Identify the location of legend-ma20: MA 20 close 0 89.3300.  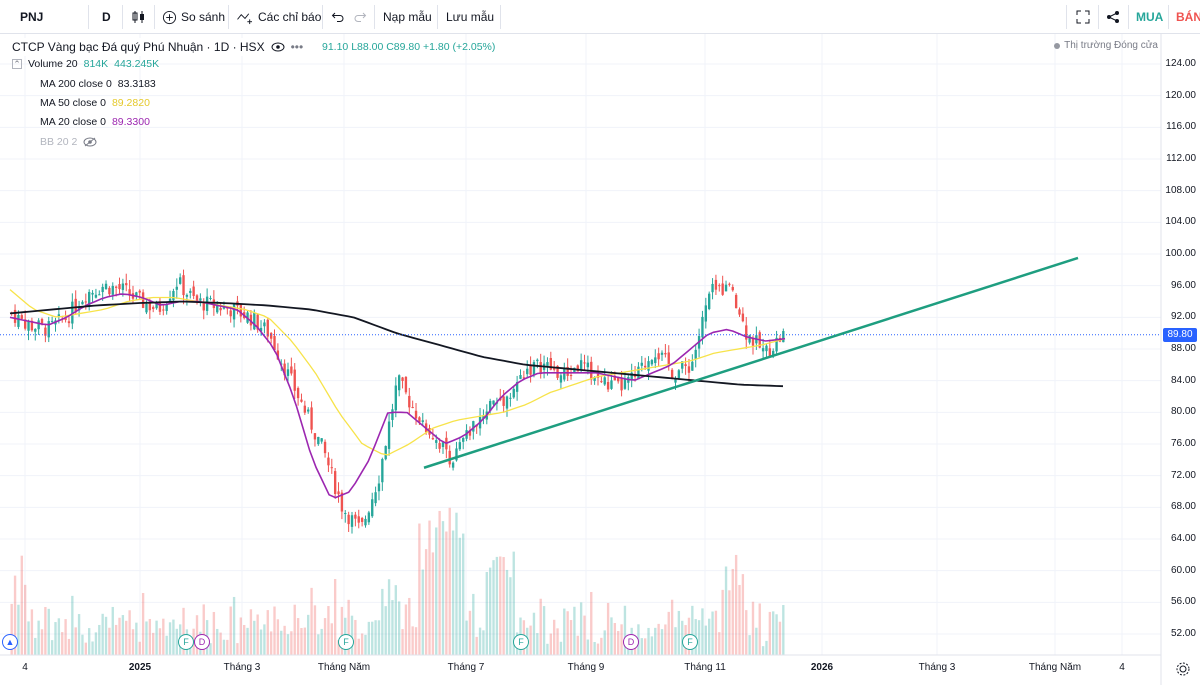
(95, 122).